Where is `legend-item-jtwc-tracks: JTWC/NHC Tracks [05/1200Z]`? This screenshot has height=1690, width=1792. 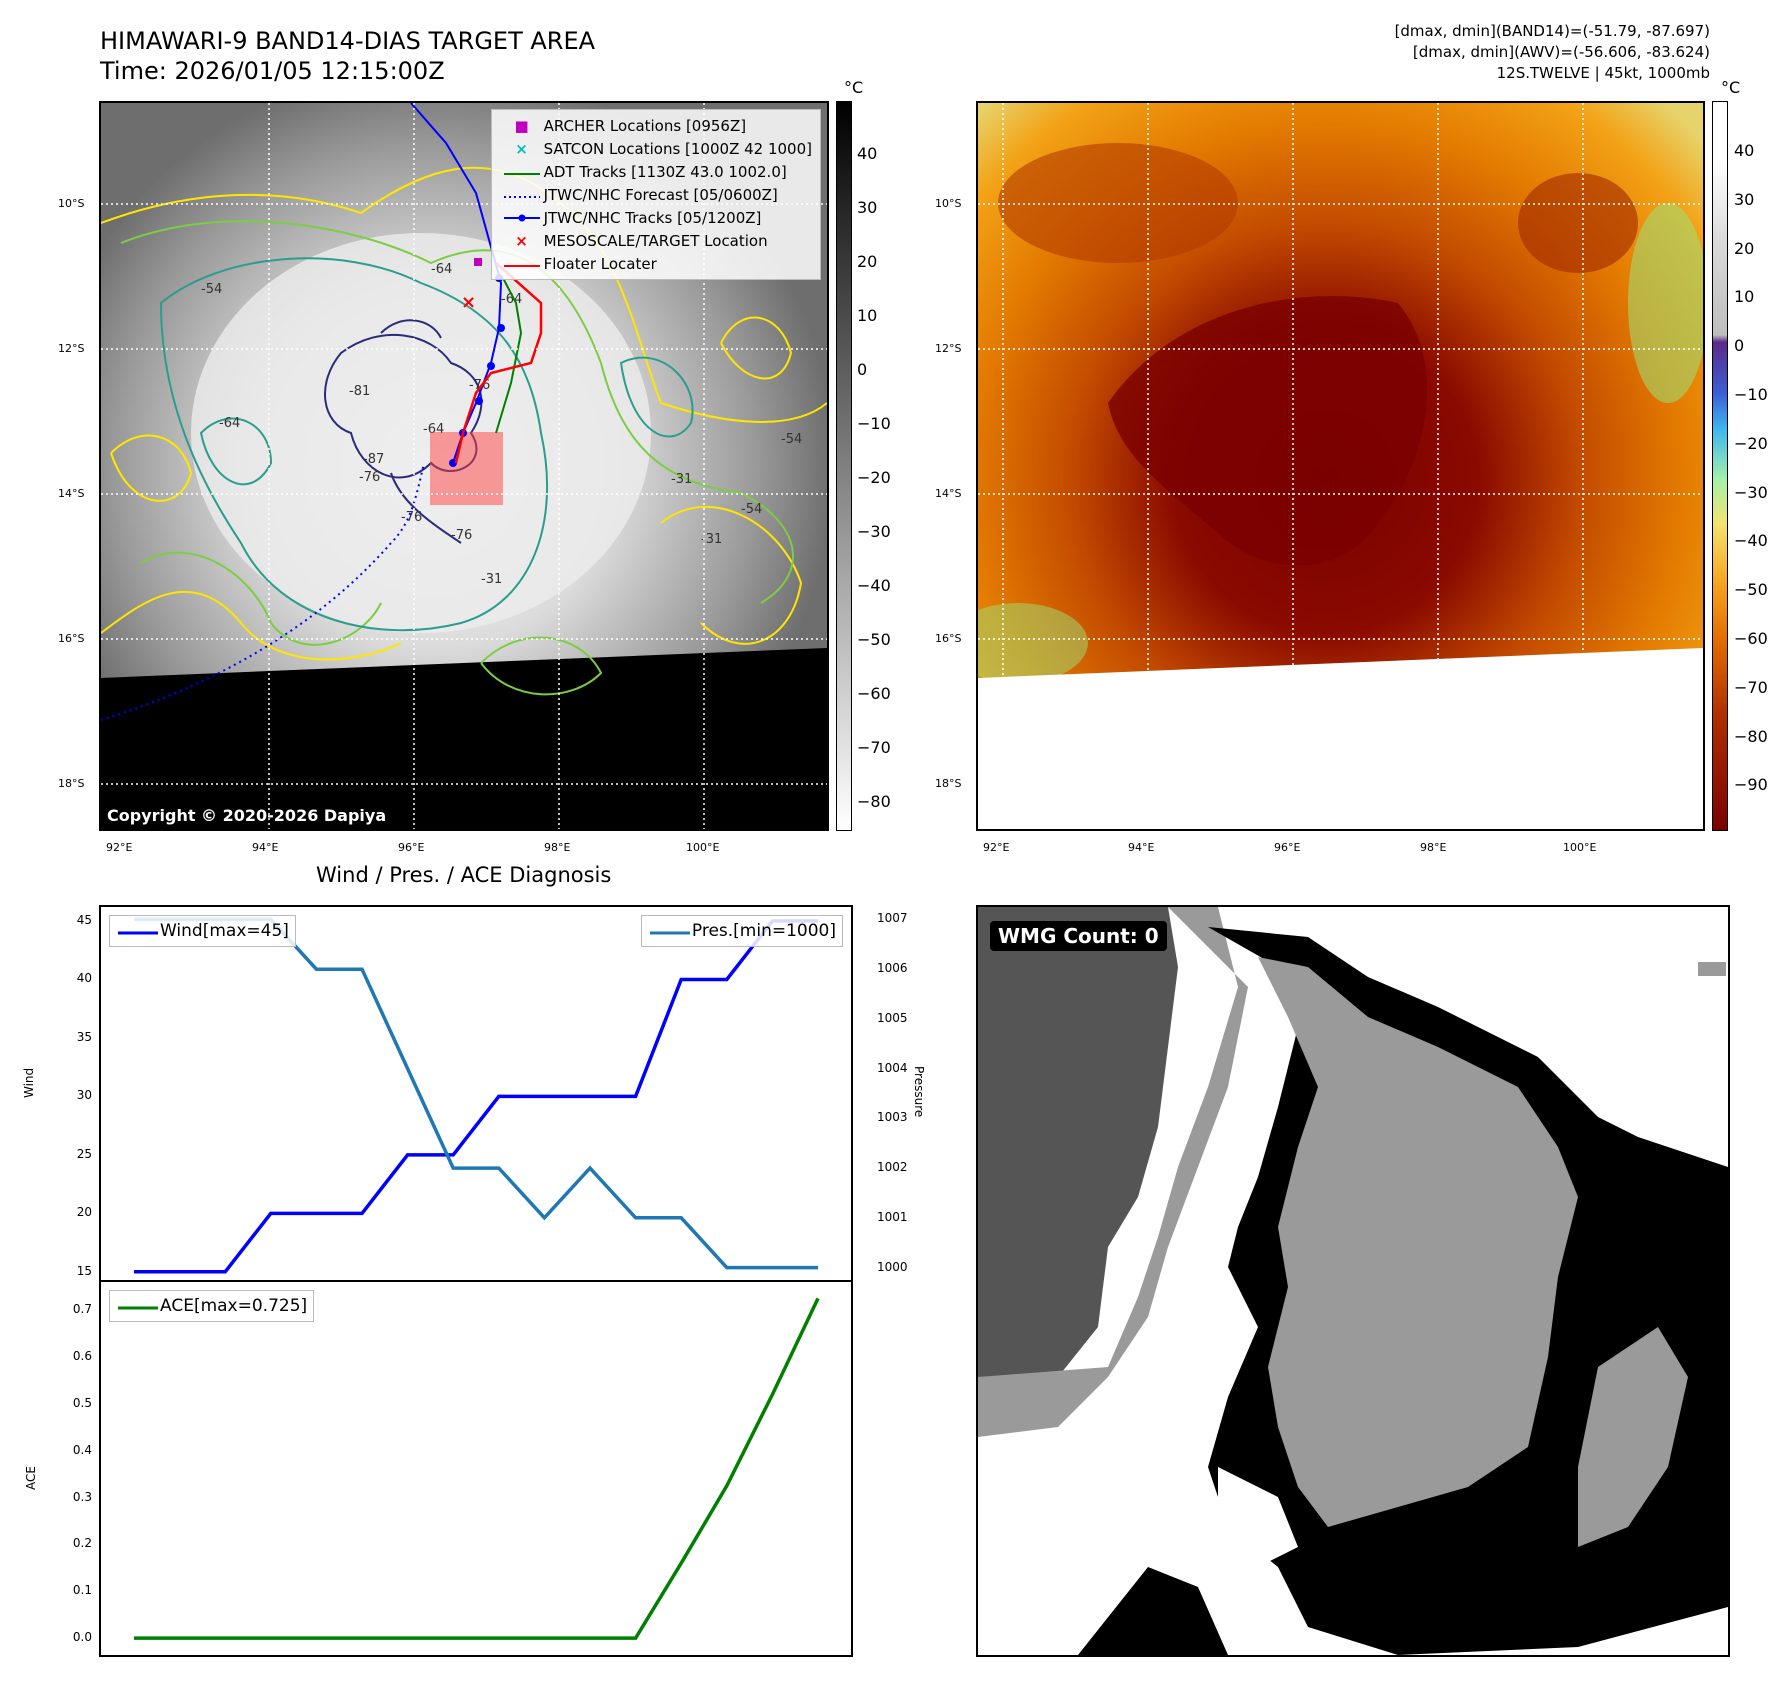 legend-item-jtwc-tracks: JTWC/NHC Tracks [05/1200Z] is located at coordinates (656, 217).